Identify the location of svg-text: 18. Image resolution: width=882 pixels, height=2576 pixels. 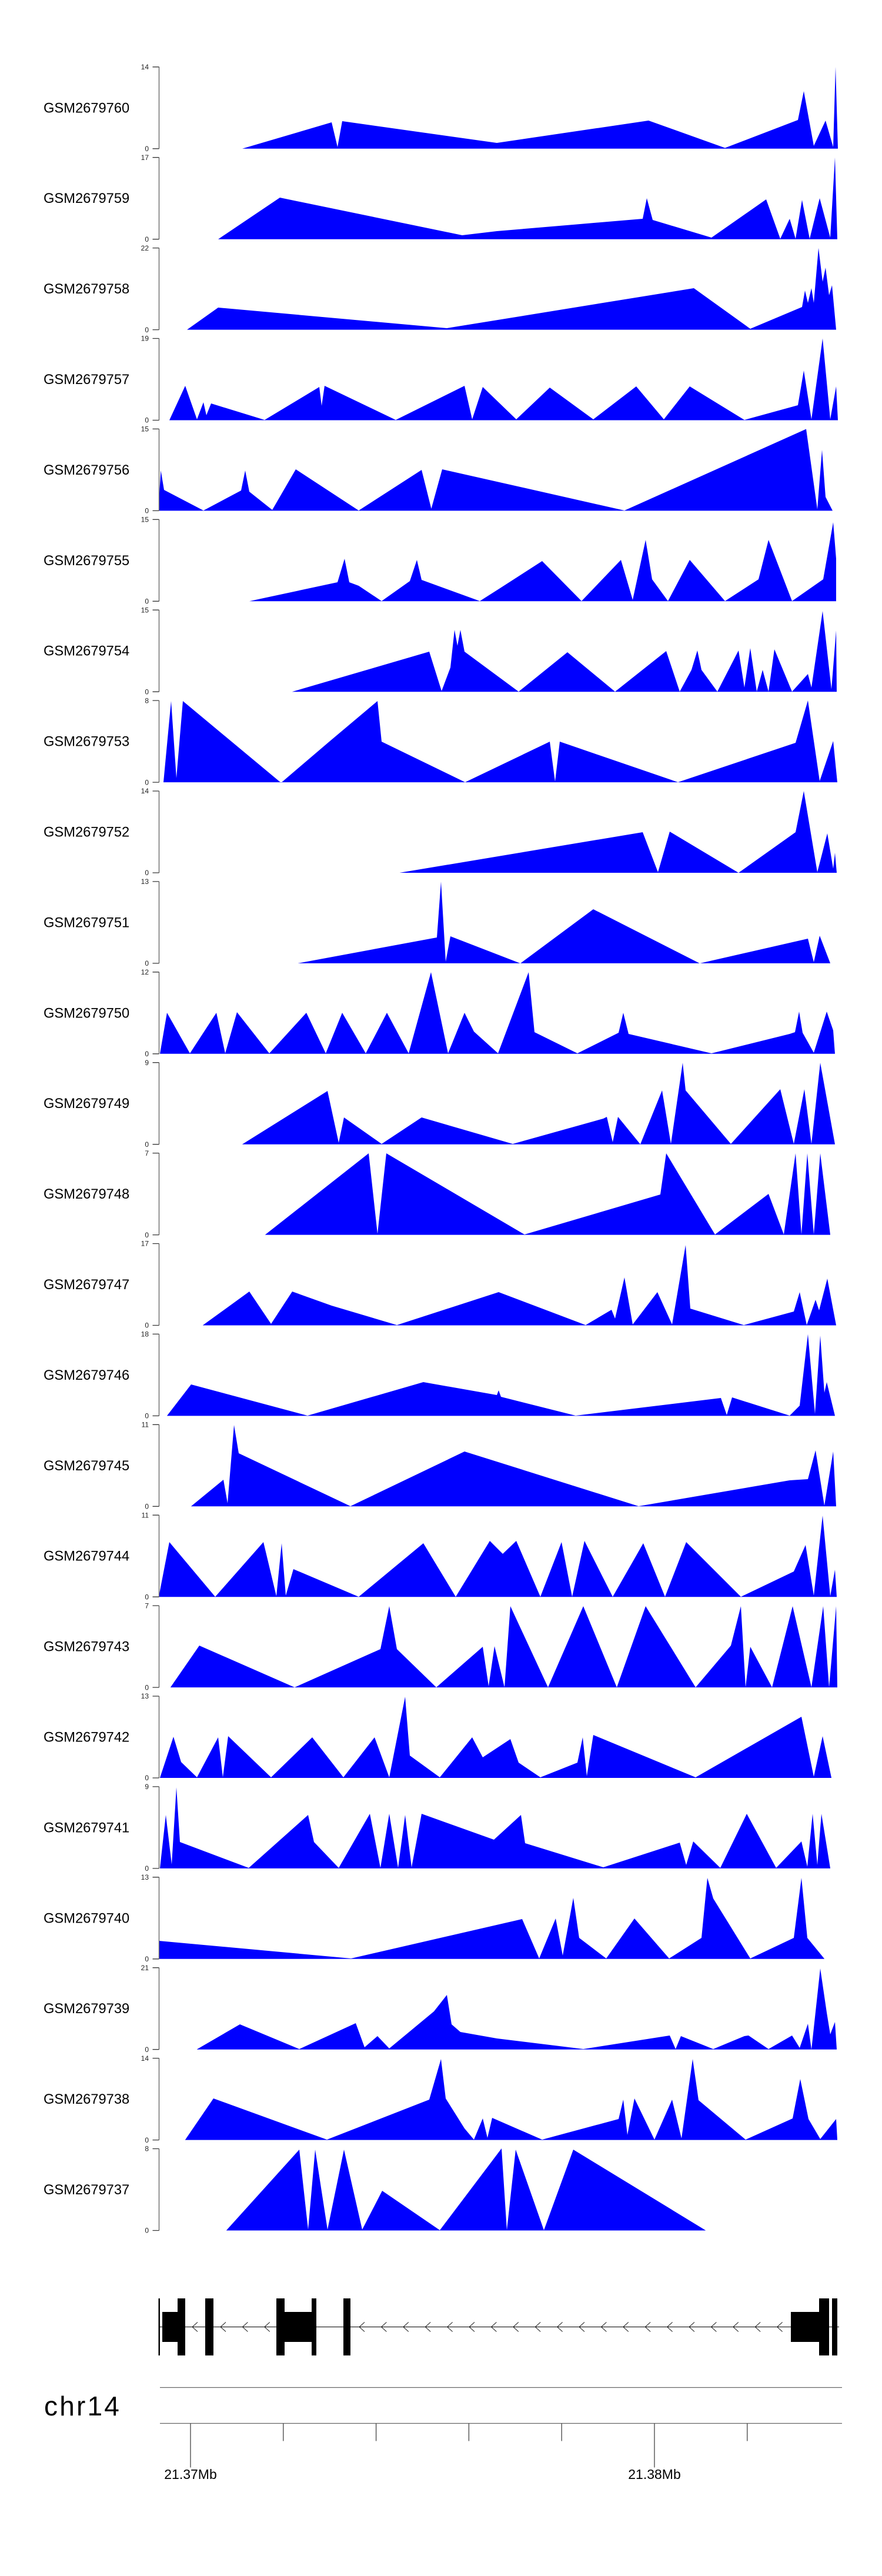
(145, 1334).